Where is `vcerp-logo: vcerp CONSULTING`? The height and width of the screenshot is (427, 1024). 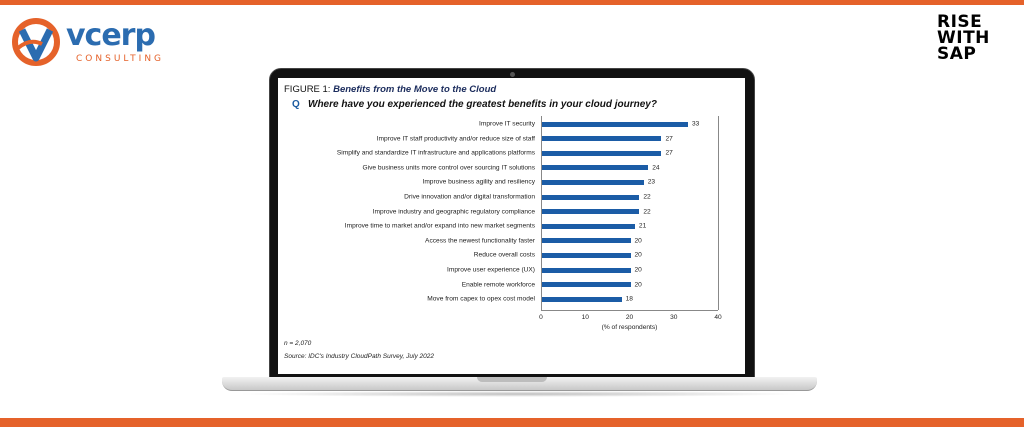
vcerp-logo: vcerp CONSULTING is located at coordinates (92, 42).